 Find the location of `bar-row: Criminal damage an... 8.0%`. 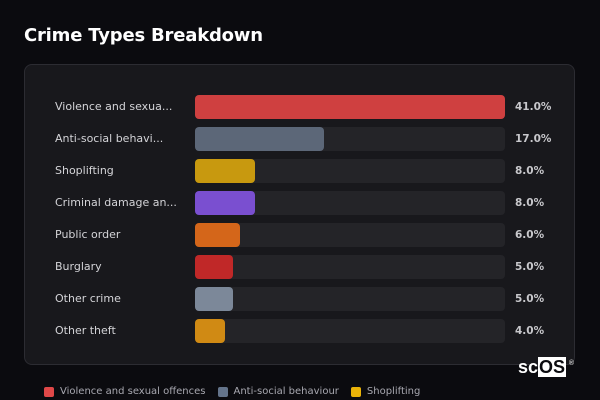

bar-row: Criminal damage an... 8.0% is located at coordinates (299, 203).